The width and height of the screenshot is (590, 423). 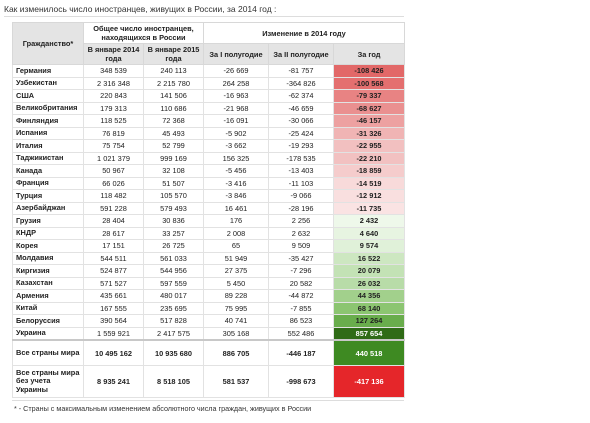 What do you see at coordinates (301, 158) in the screenshot?
I see `value-cell: -178 535` at bounding box center [301, 158].